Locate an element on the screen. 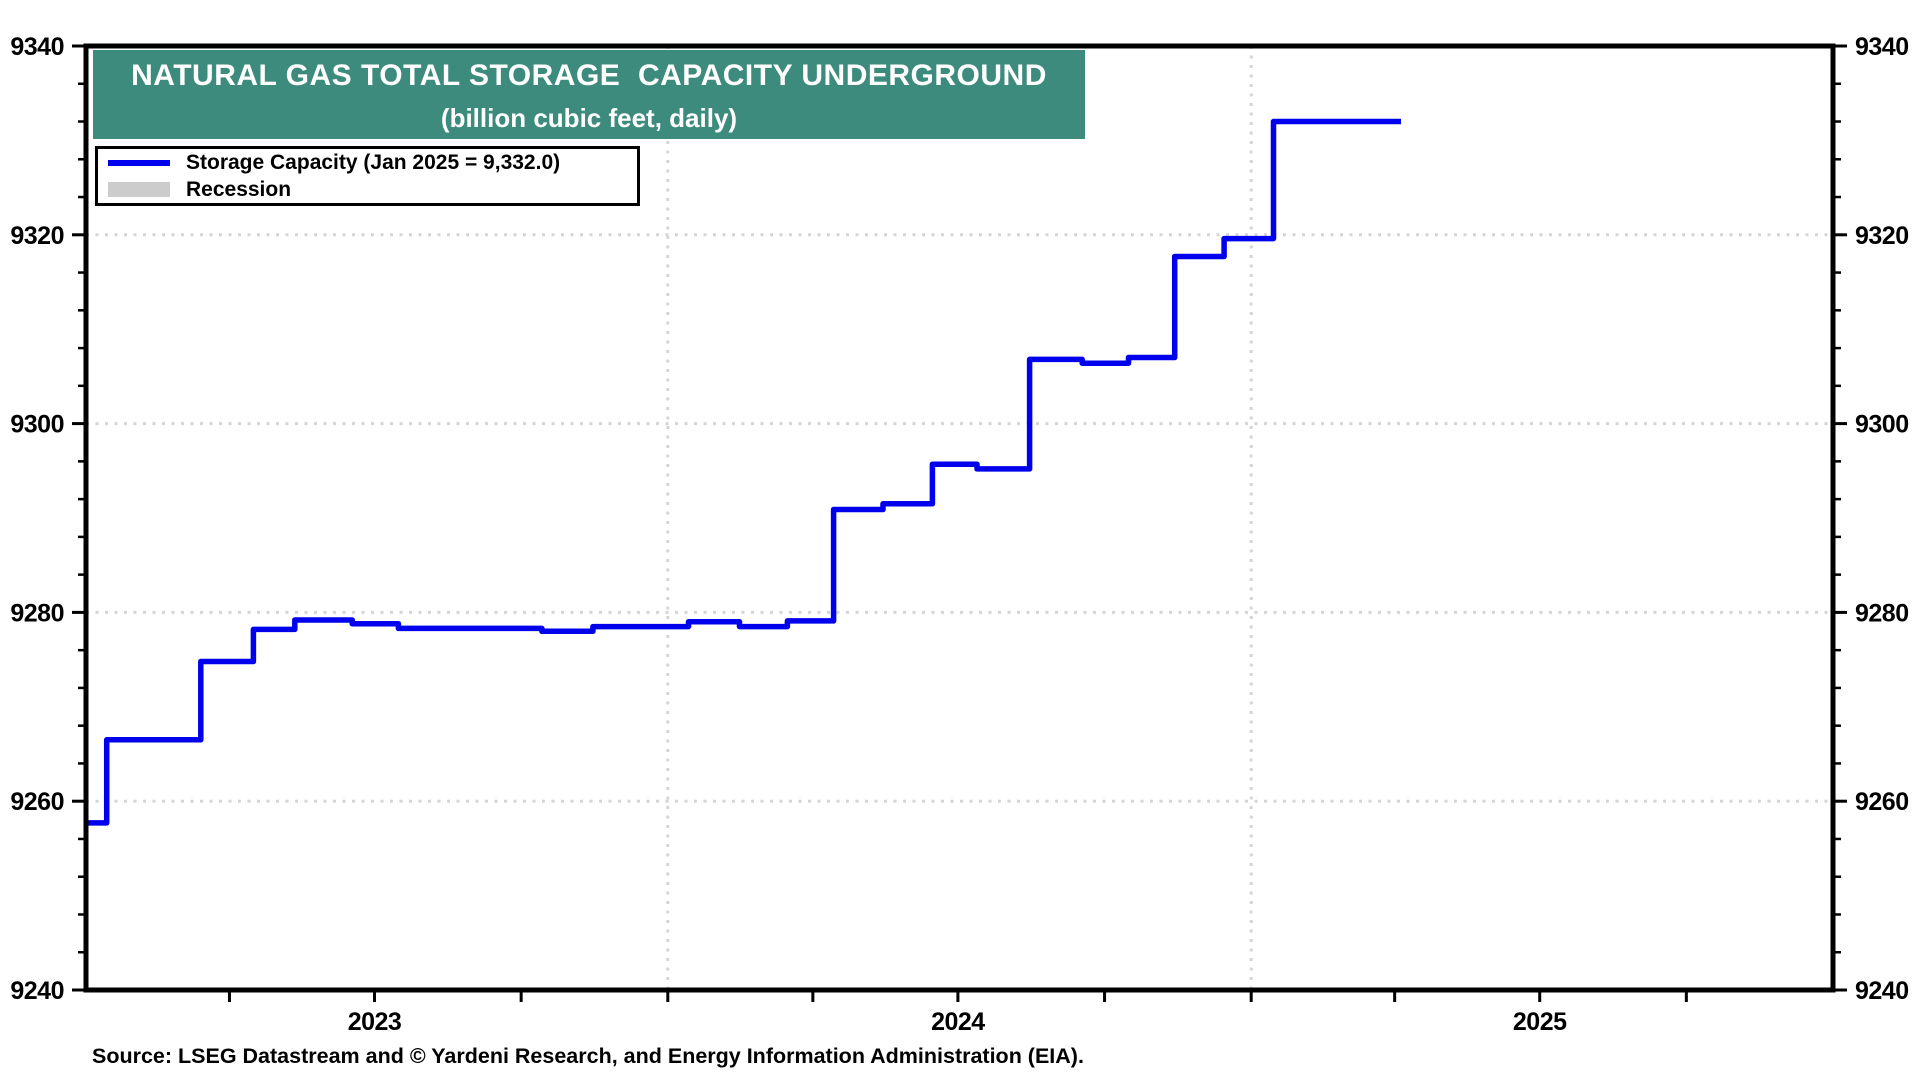 This screenshot has width=1920, height=1080. x-axis-label-year: 2024 is located at coordinates (958, 1022).